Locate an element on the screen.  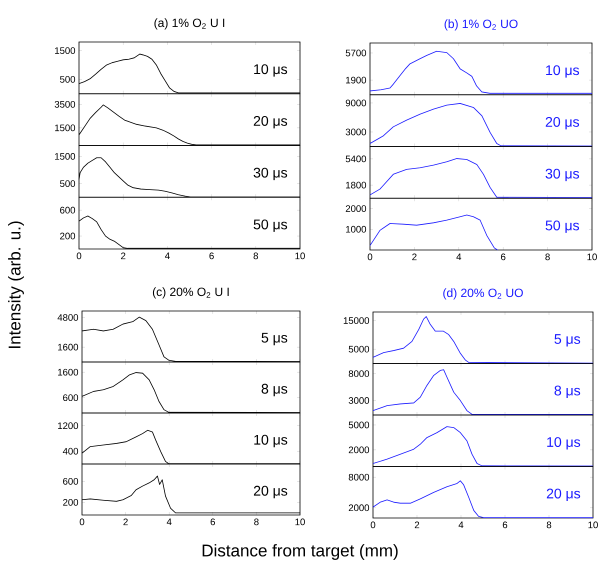
y-tick-label: 1000 is located at coordinates (356, 229).